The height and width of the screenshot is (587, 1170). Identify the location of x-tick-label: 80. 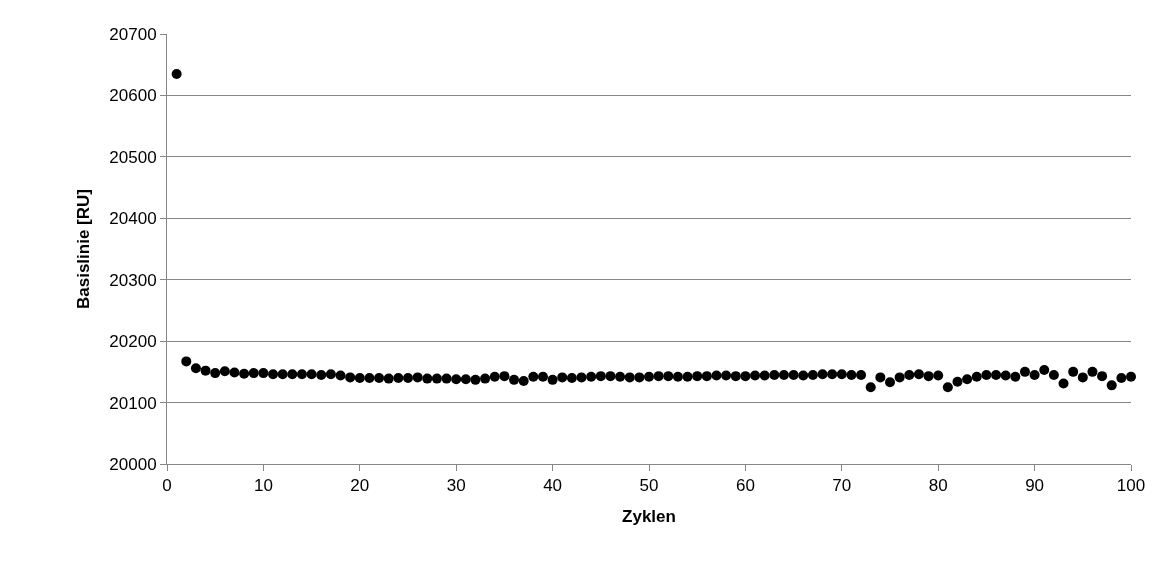
(938, 486).